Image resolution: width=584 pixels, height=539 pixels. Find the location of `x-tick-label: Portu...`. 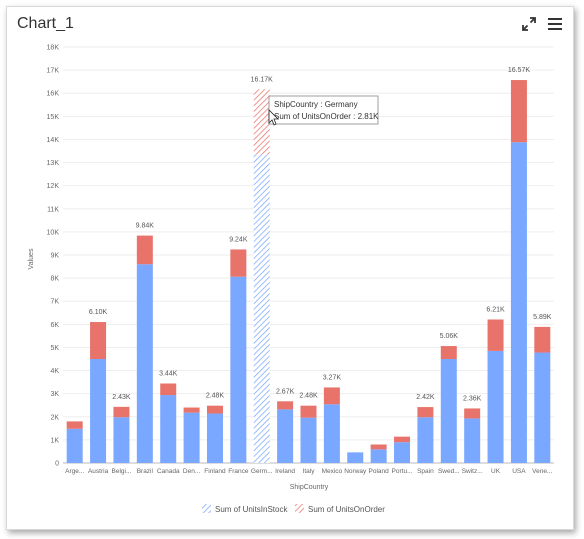

x-tick-label: Portu... is located at coordinates (402, 471).